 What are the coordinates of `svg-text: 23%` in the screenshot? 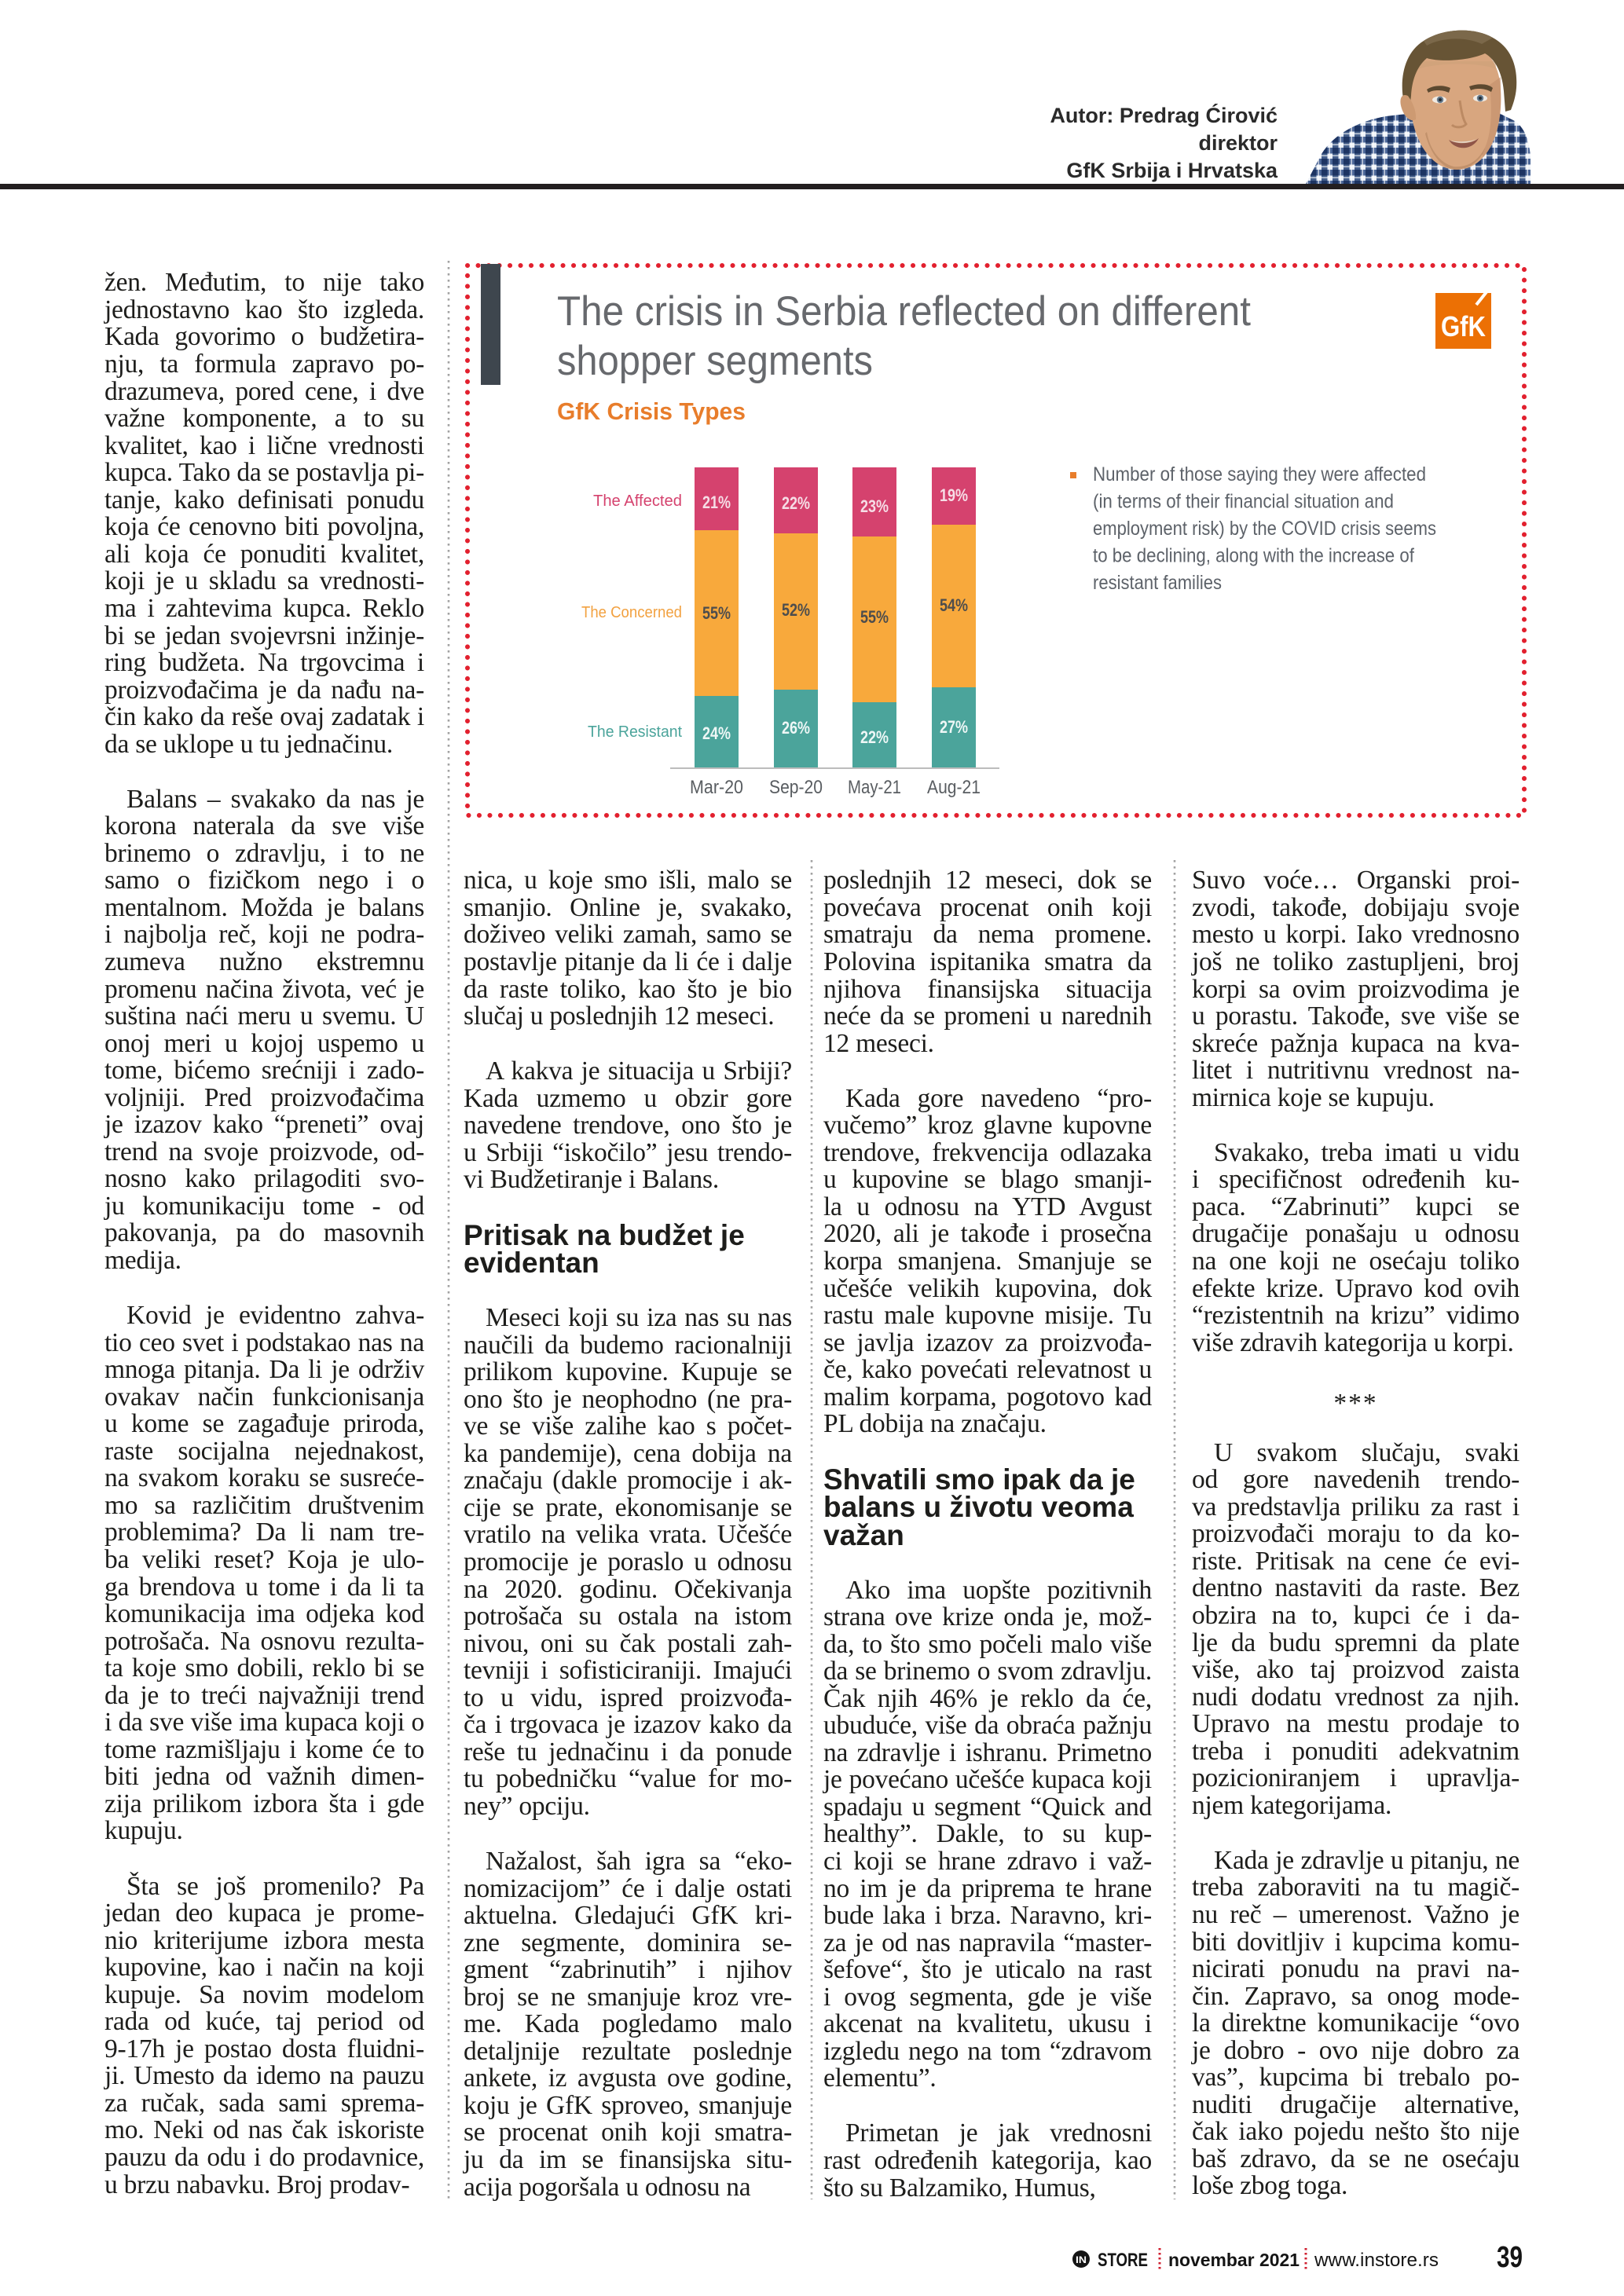 It's located at (875, 506).